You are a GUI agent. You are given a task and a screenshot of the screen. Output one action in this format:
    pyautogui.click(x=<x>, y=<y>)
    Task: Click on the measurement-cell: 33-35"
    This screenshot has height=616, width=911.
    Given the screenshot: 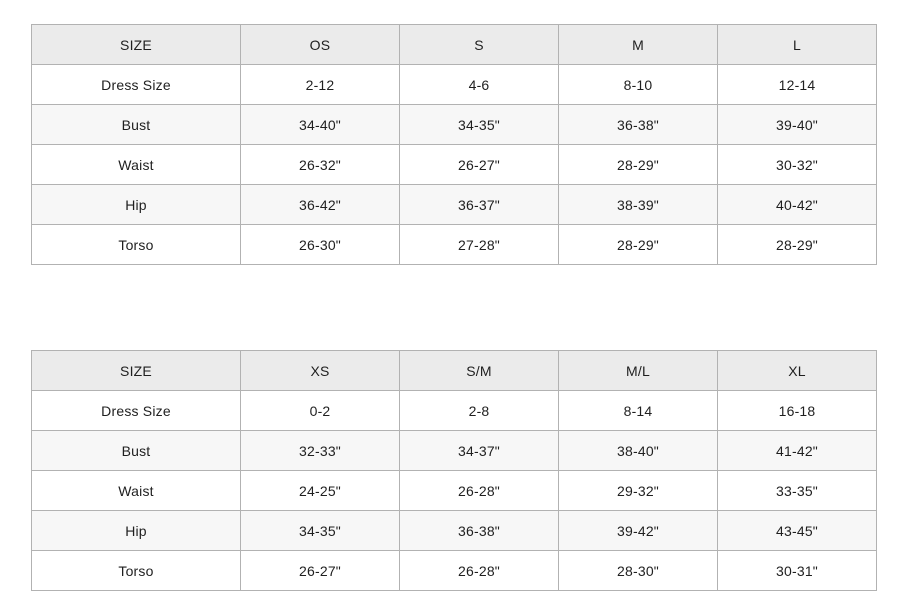 What is the action you would take?
    pyautogui.click(x=797, y=490)
    